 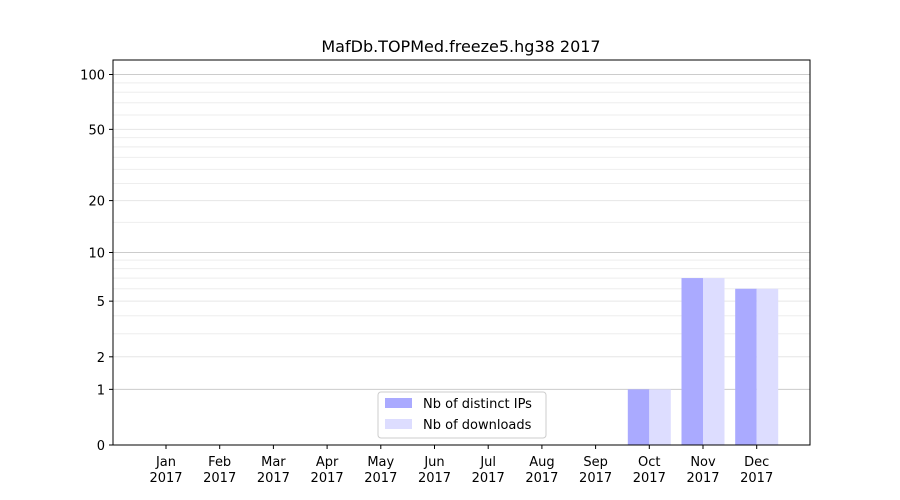 What do you see at coordinates (477, 404) in the screenshot?
I see `legend-label-distinct-ips: Nb of distinct IPs` at bounding box center [477, 404].